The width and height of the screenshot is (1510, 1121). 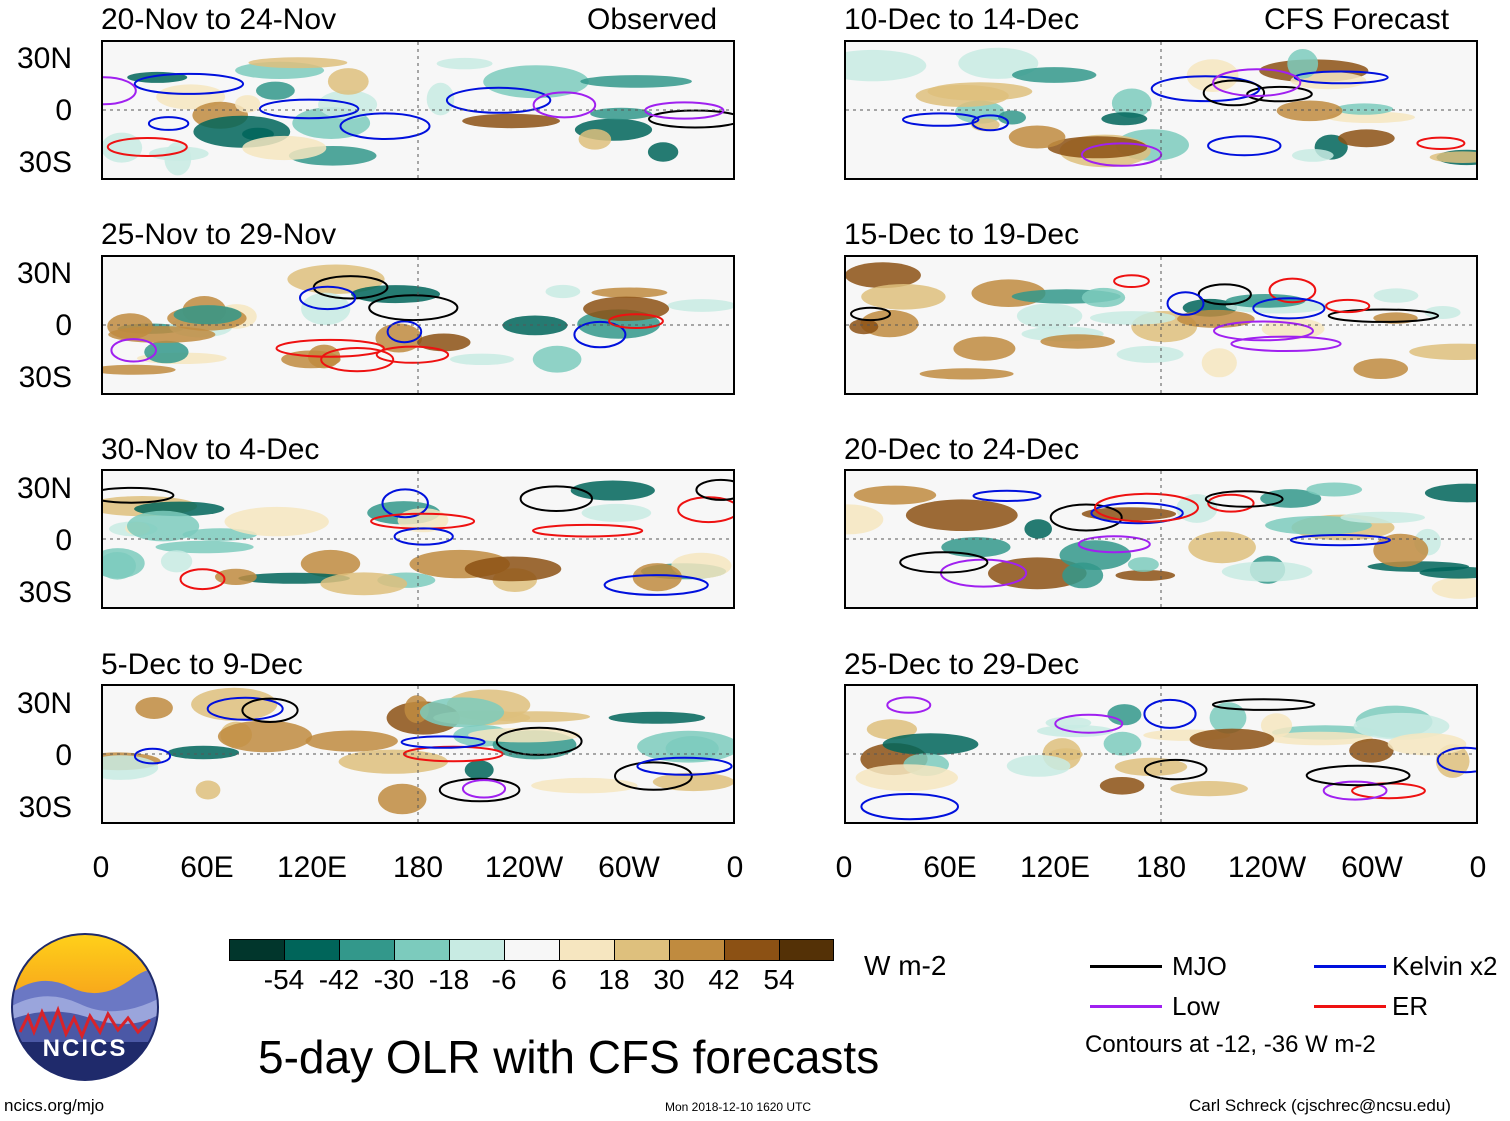 I want to click on footer-credit: Carl Schreck (cjschrec@ncsu.edu), so click(x=1320, y=1105).